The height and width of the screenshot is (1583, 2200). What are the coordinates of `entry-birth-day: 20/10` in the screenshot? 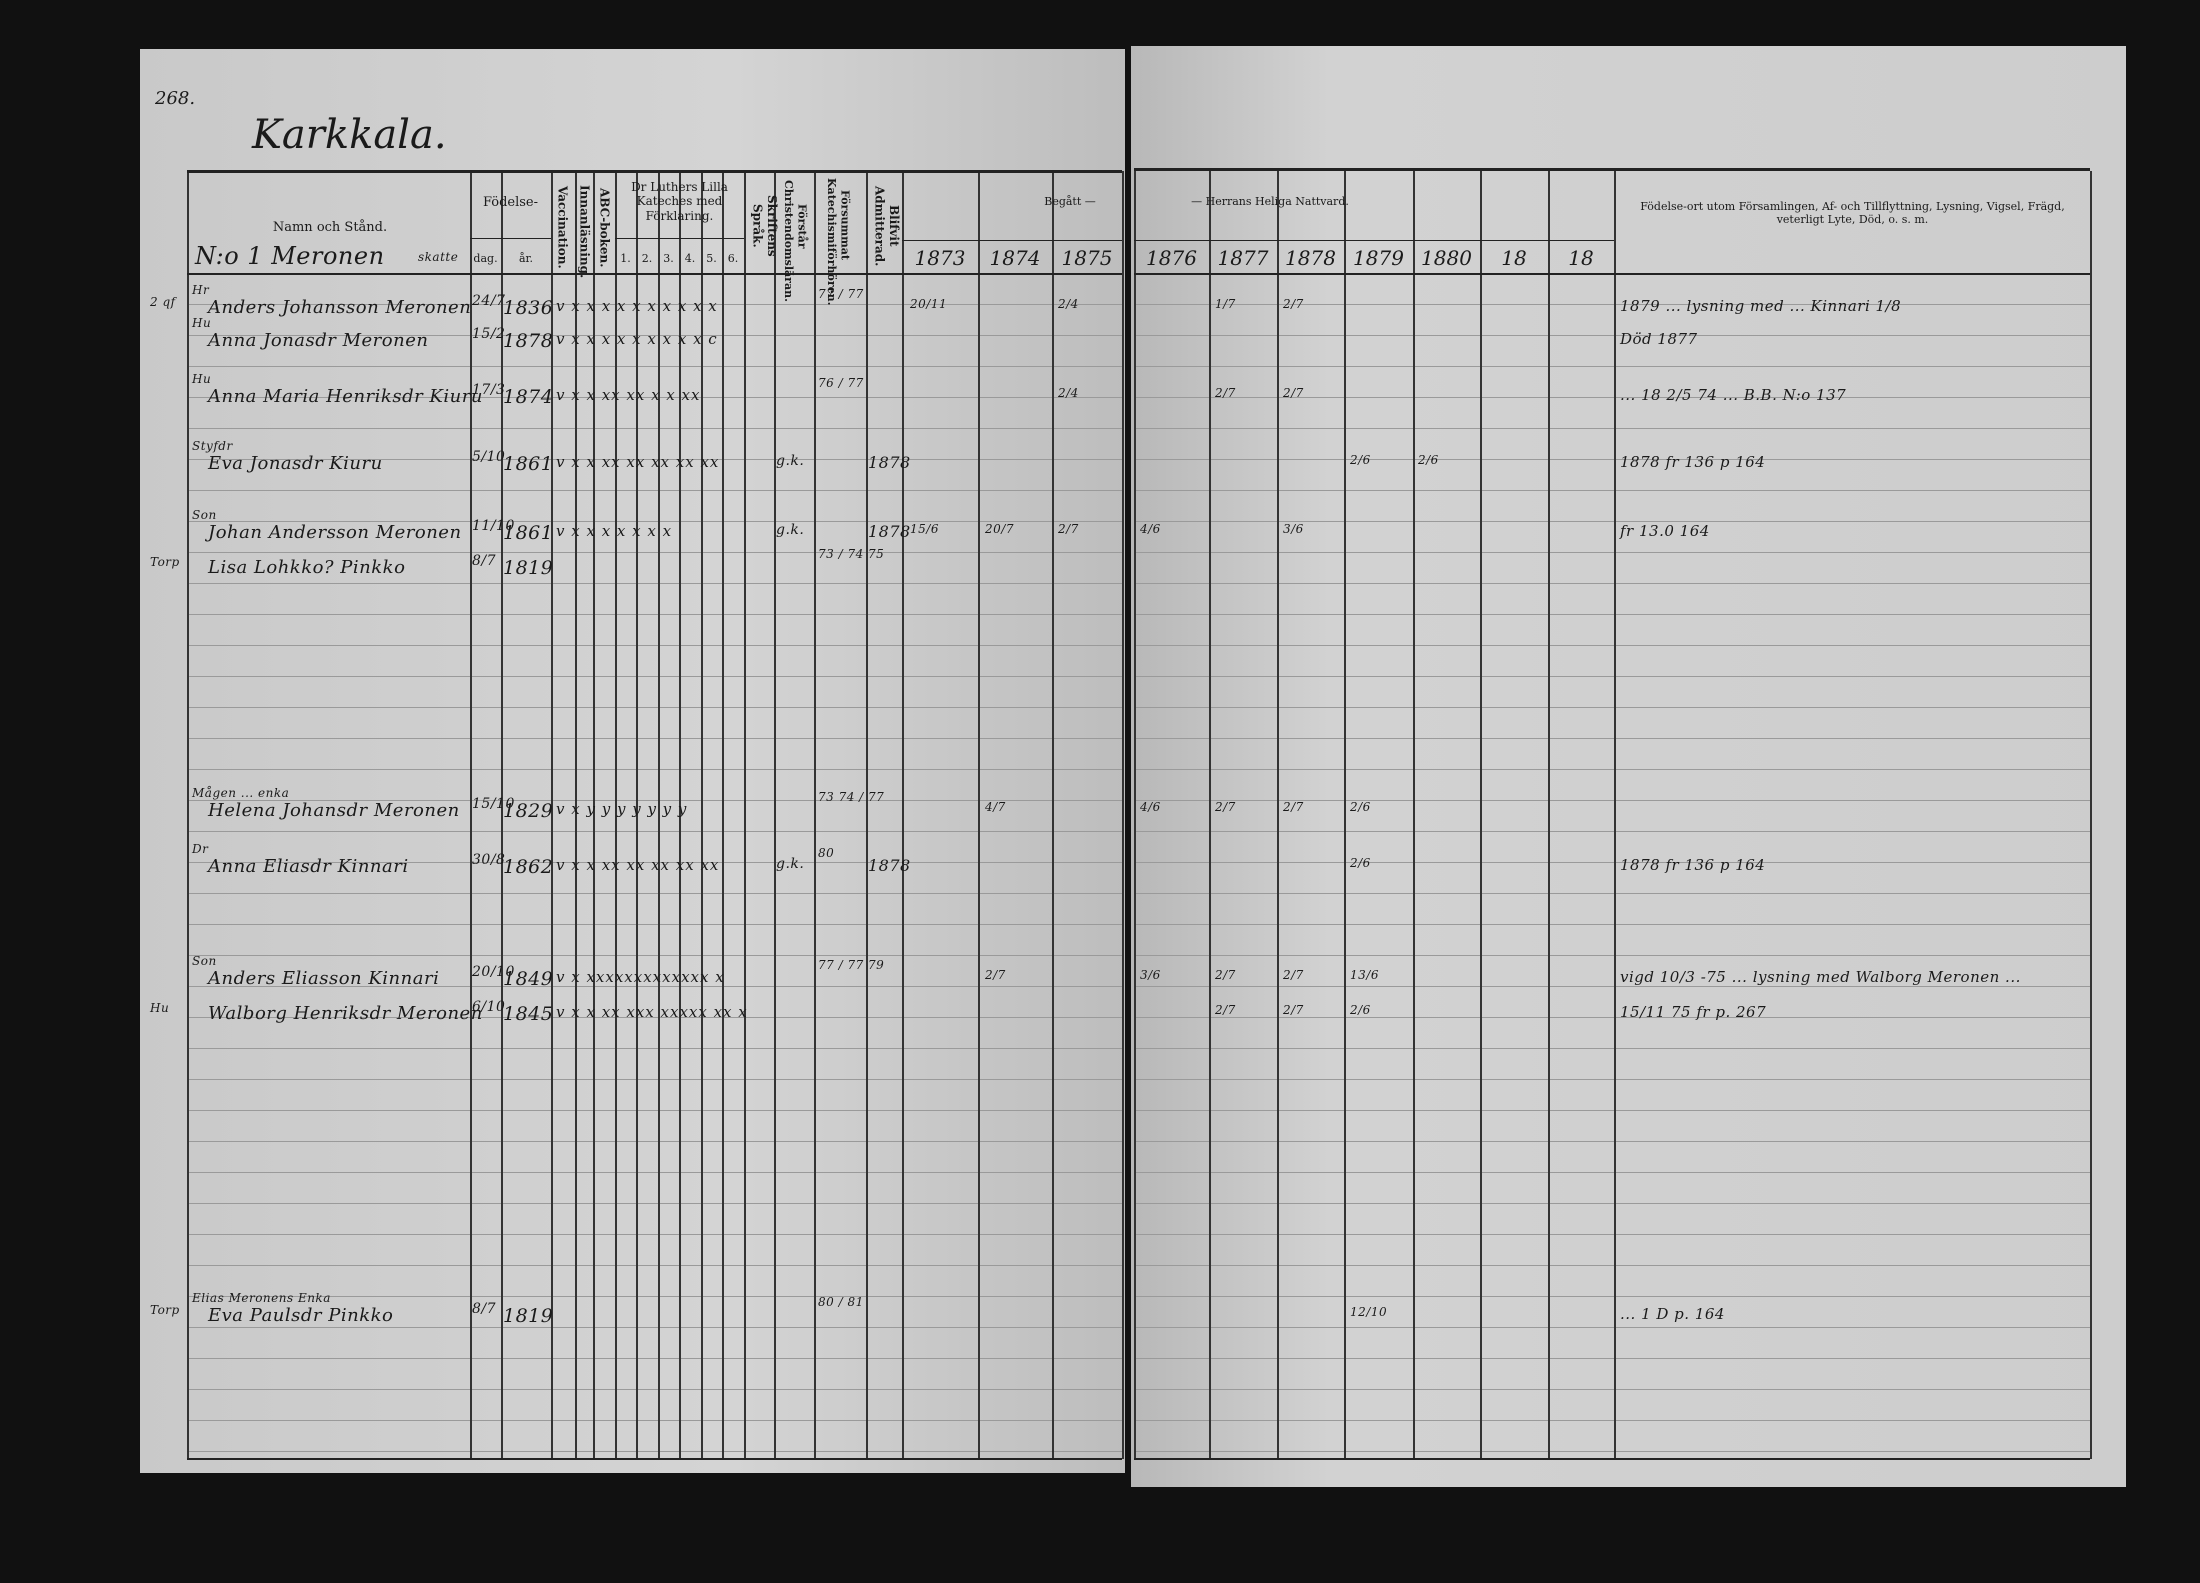 It's located at (493, 972).